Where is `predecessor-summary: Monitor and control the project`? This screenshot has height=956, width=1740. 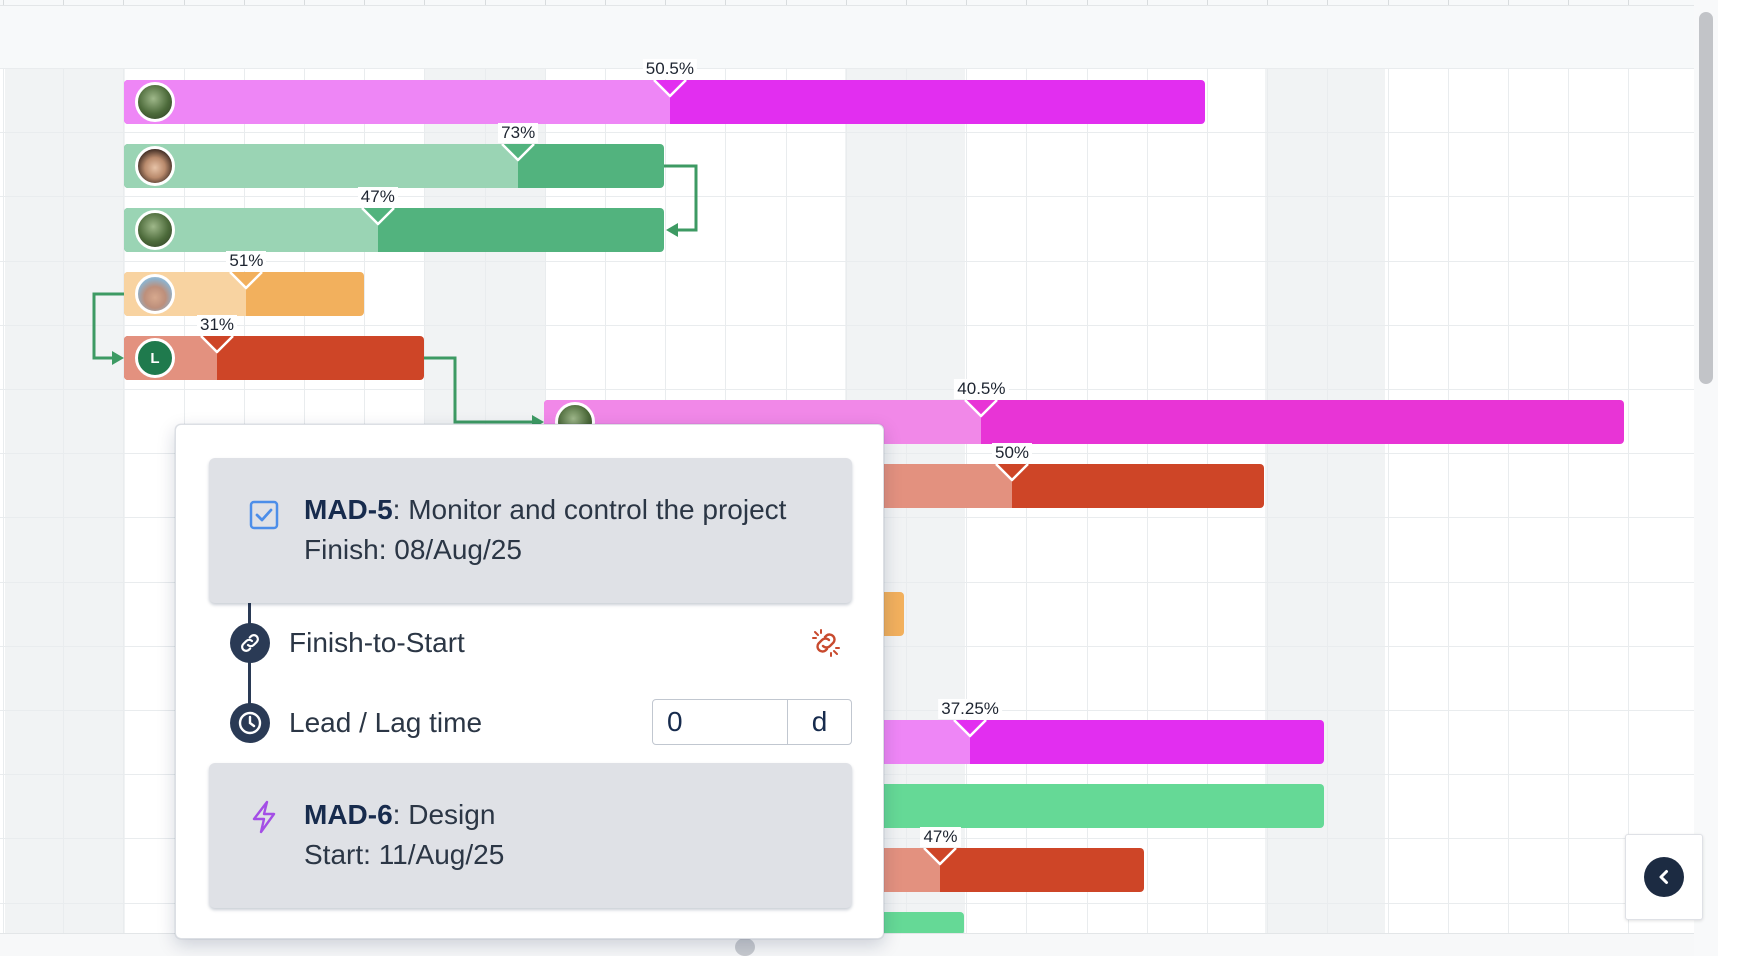
predecessor-summary: Monitor and control the project is located at coordinates (597, 509).